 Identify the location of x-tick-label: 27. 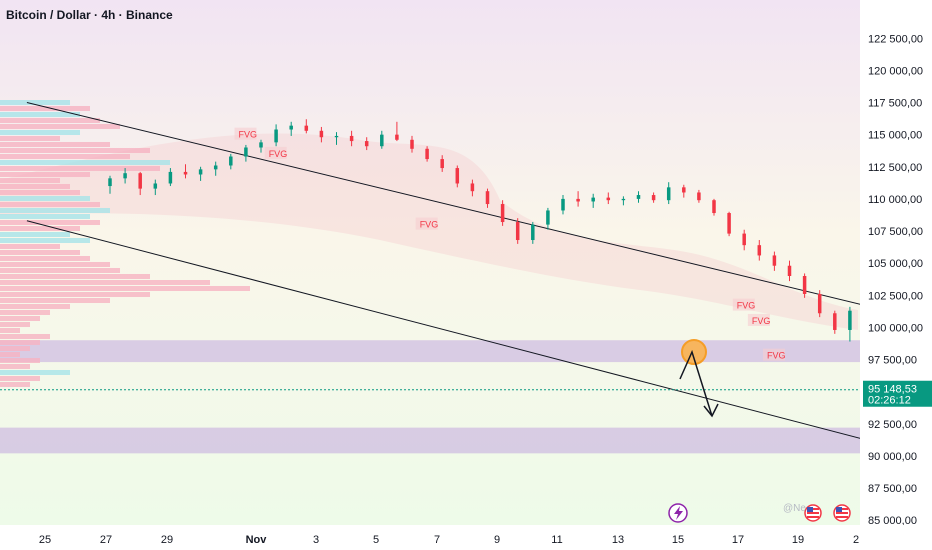
(106, 540).